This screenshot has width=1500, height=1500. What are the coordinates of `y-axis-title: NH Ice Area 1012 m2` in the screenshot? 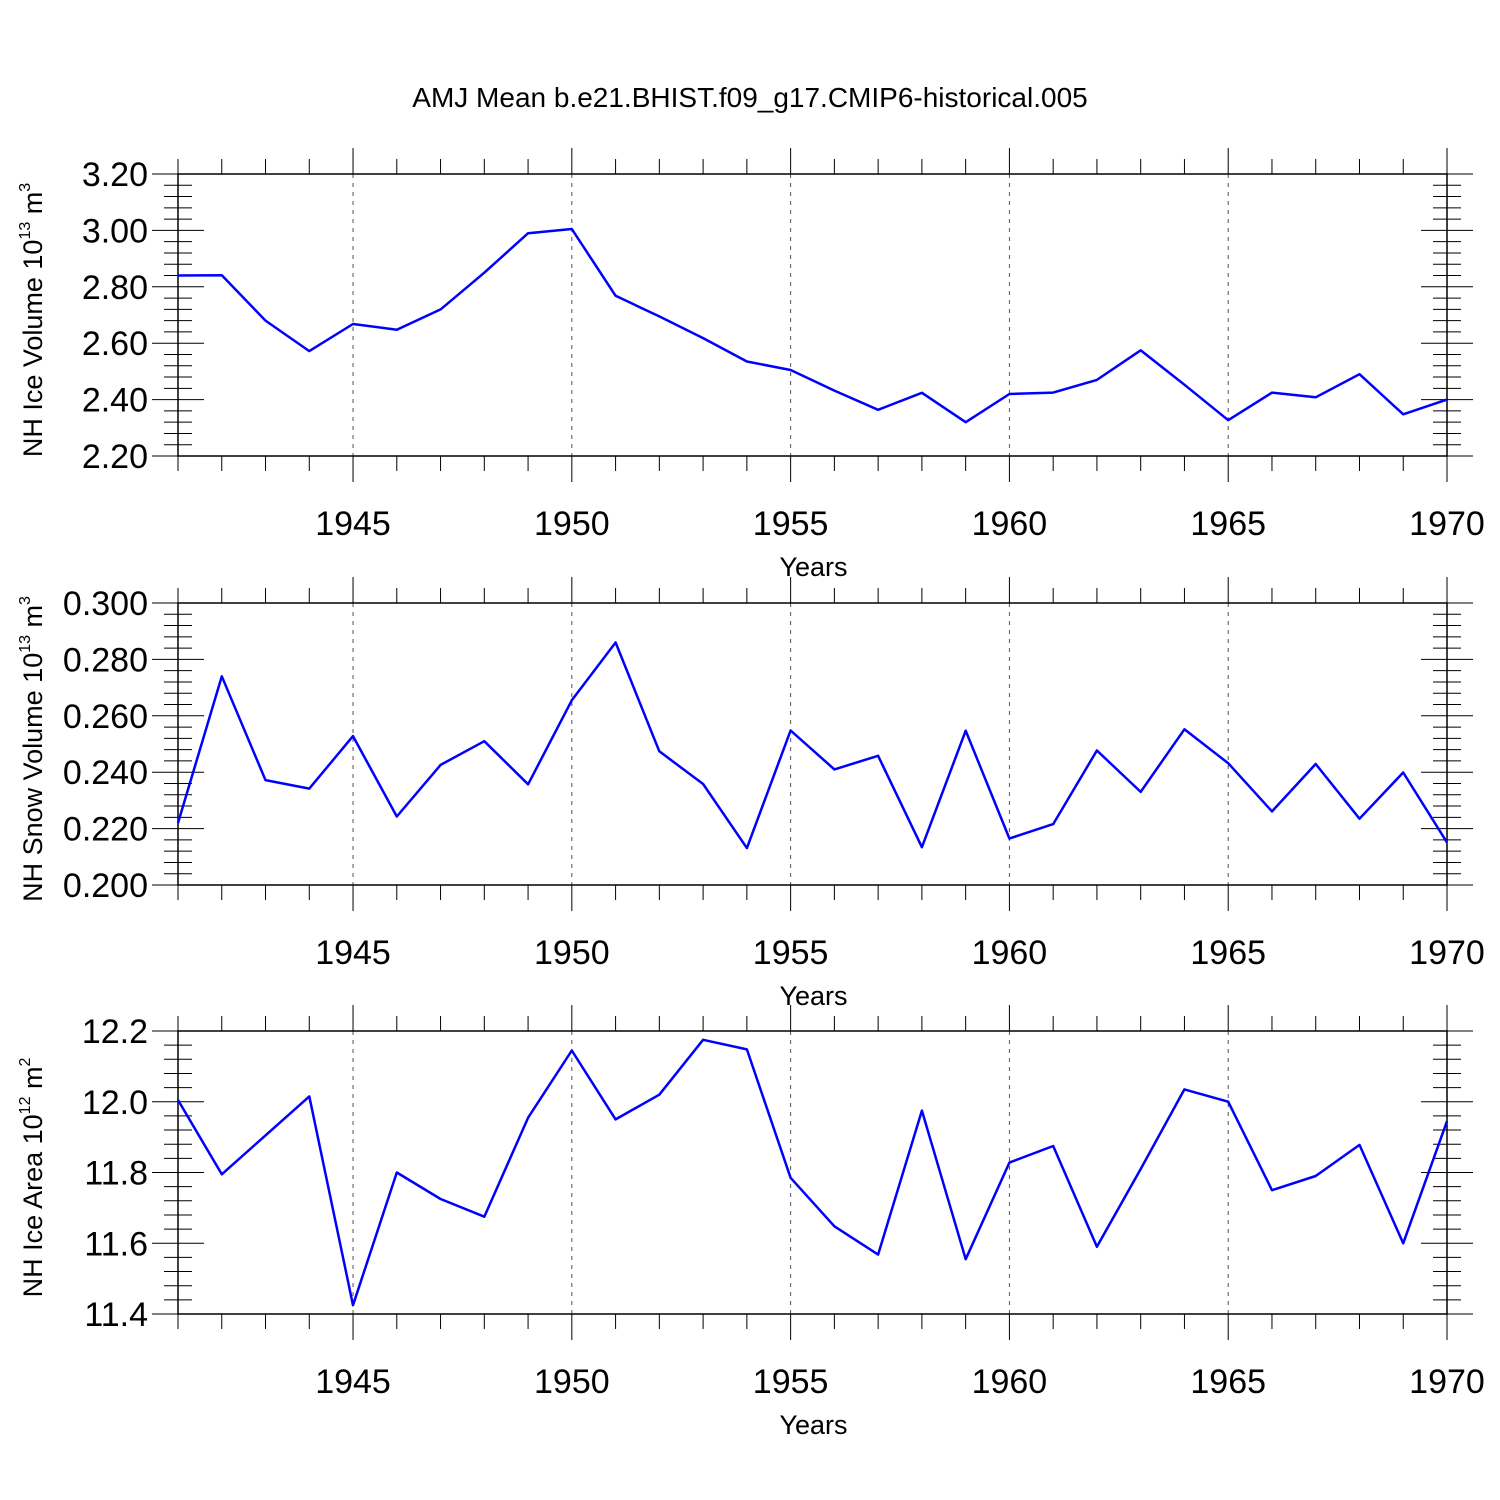 It's located at (32, 1178).